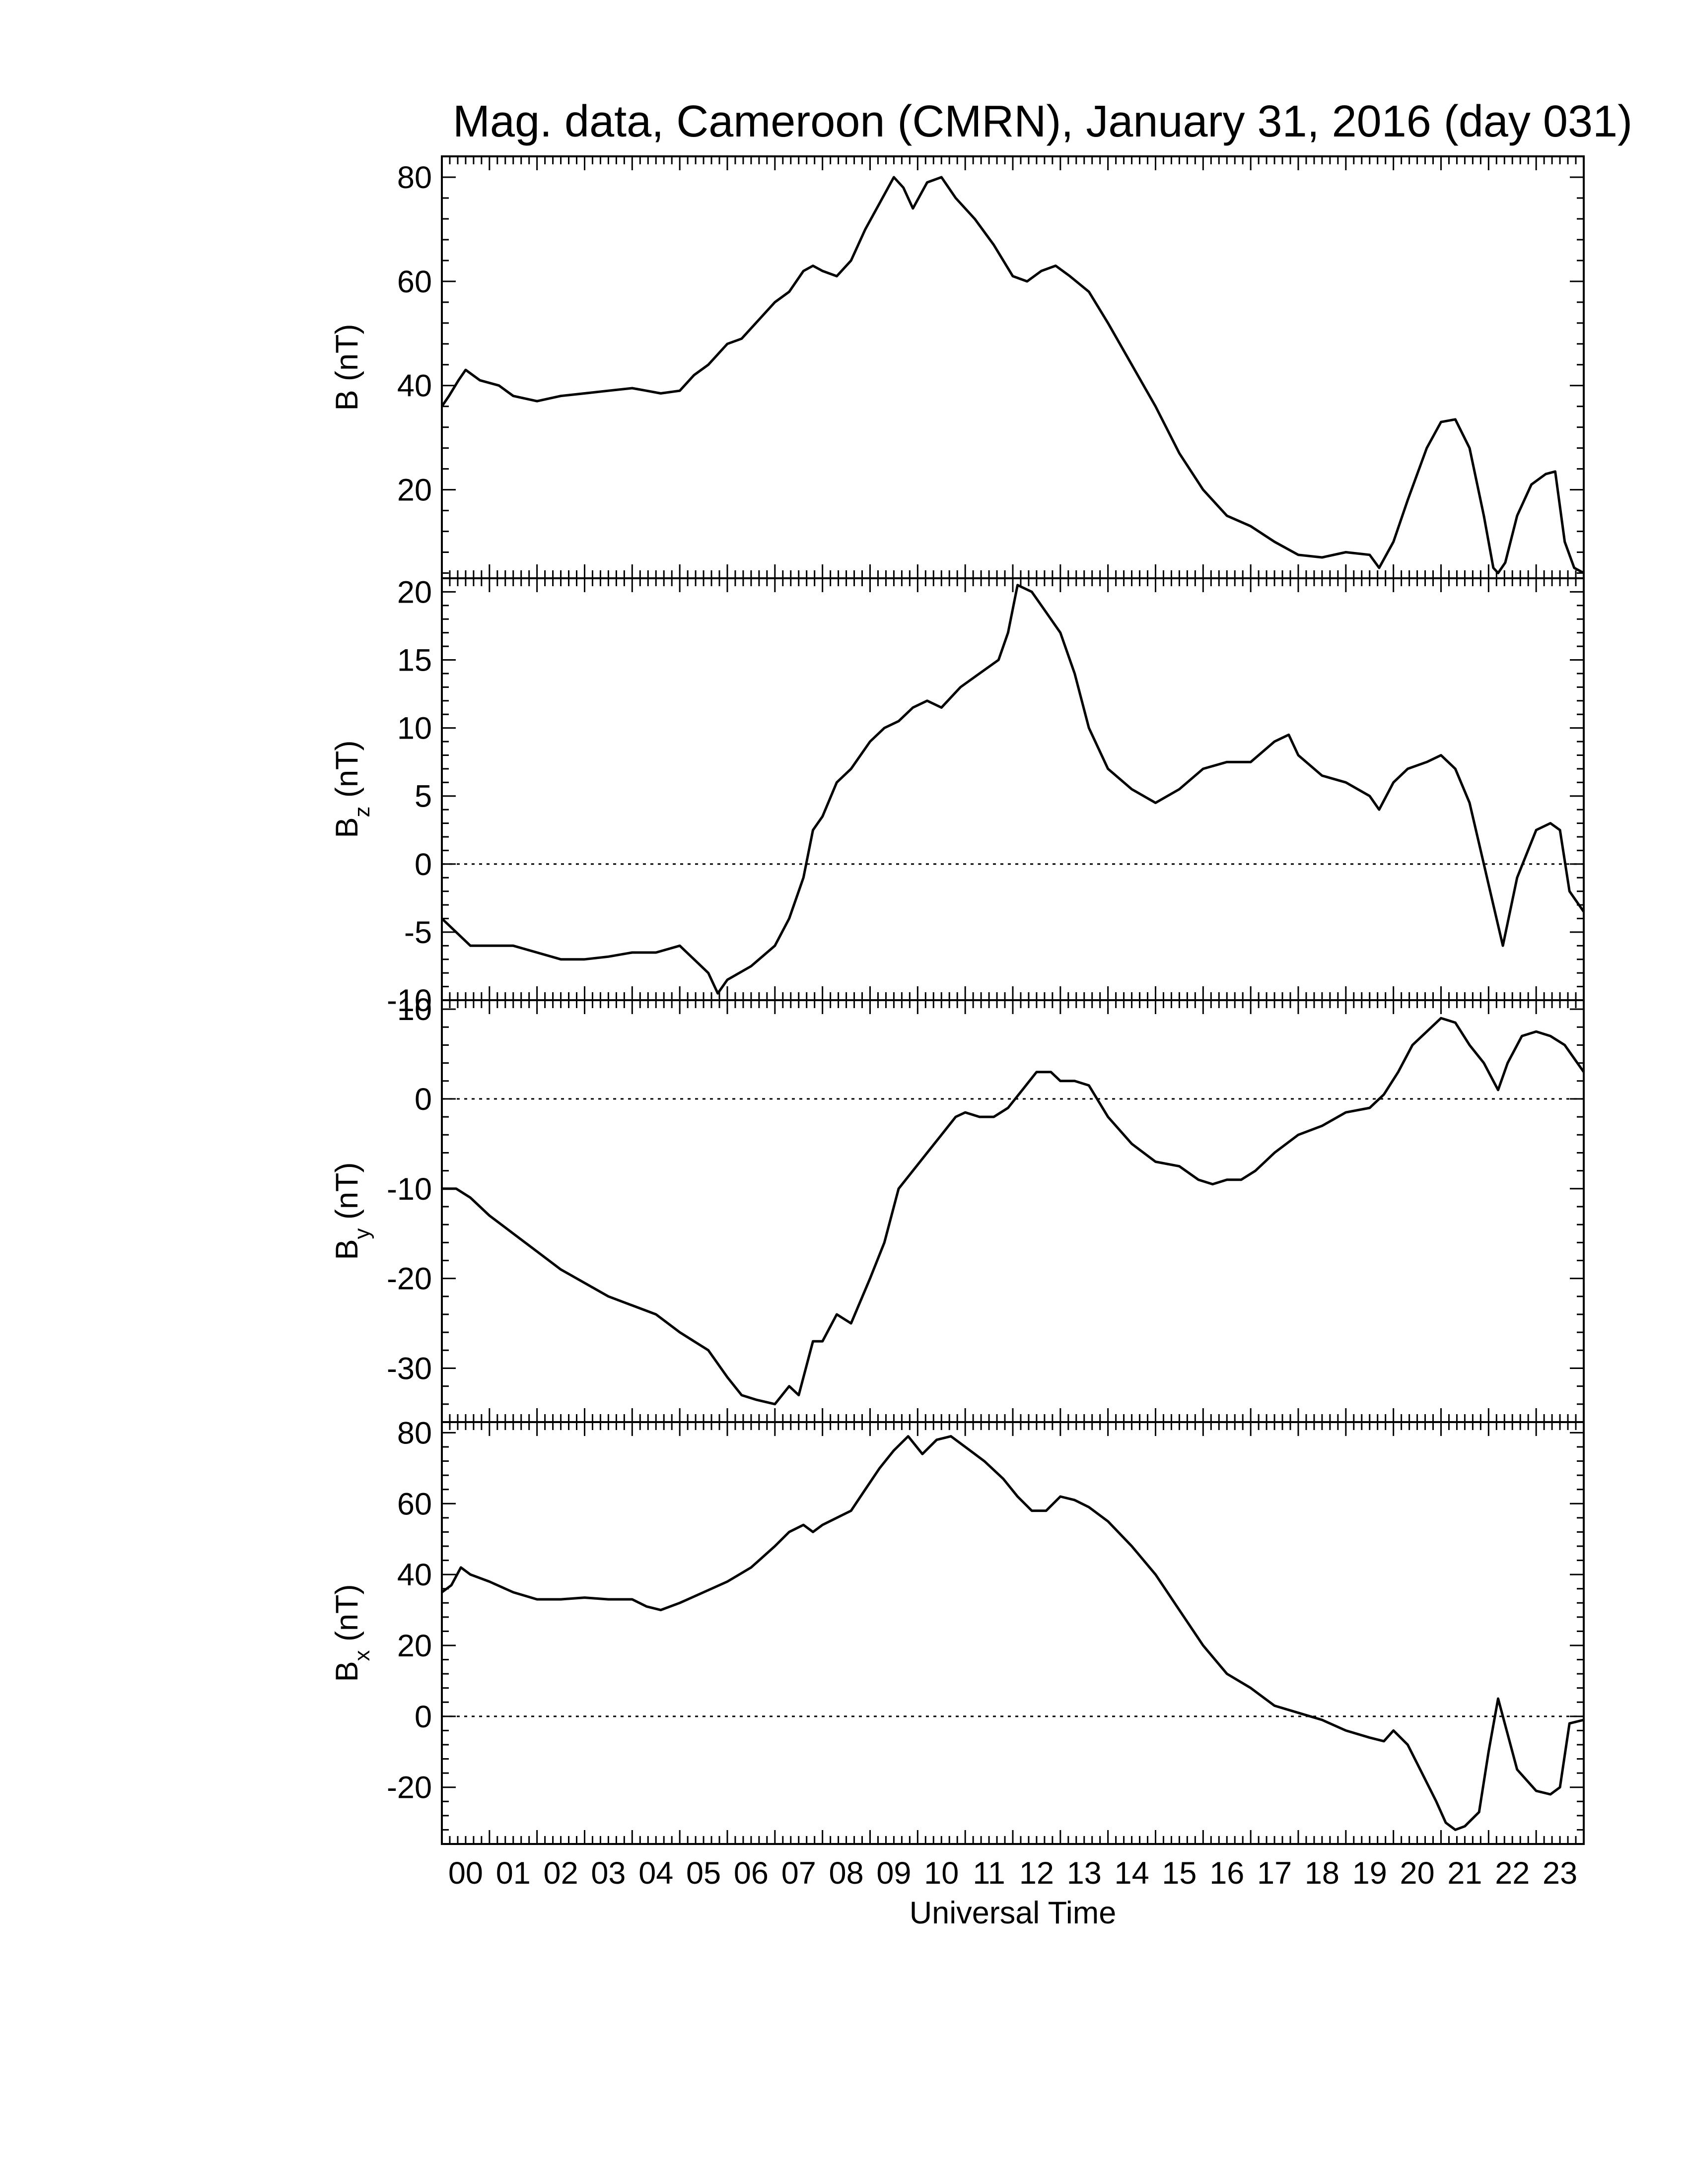 This screenshot has height=2184, width=1688. Describe the element at coordinates (1512, 1873) in the screenshot. I see `x-tick-label: 22` at that location.